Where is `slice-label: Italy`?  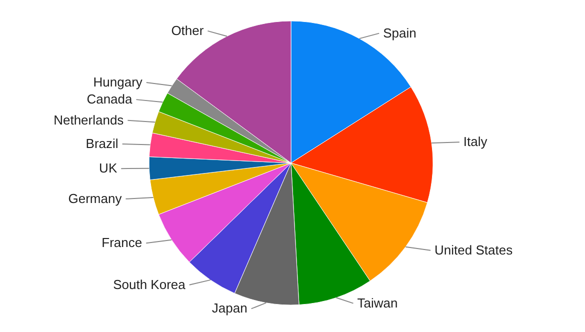 slice-label: Italy is located at coordinates (475, 142).